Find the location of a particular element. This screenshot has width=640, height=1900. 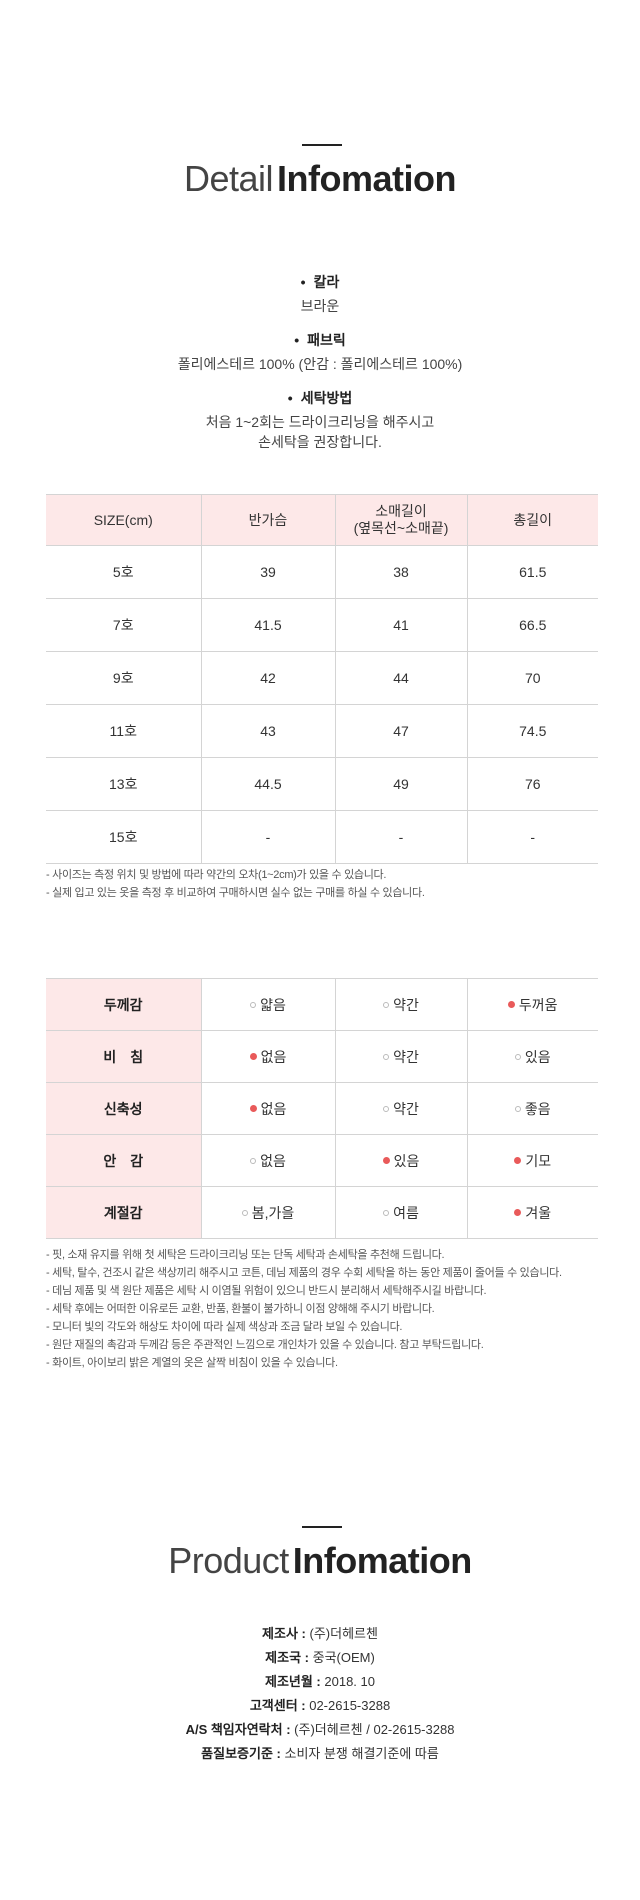

product-info-value: (주)더헤르첸 is located at coordinates (343, 1633).